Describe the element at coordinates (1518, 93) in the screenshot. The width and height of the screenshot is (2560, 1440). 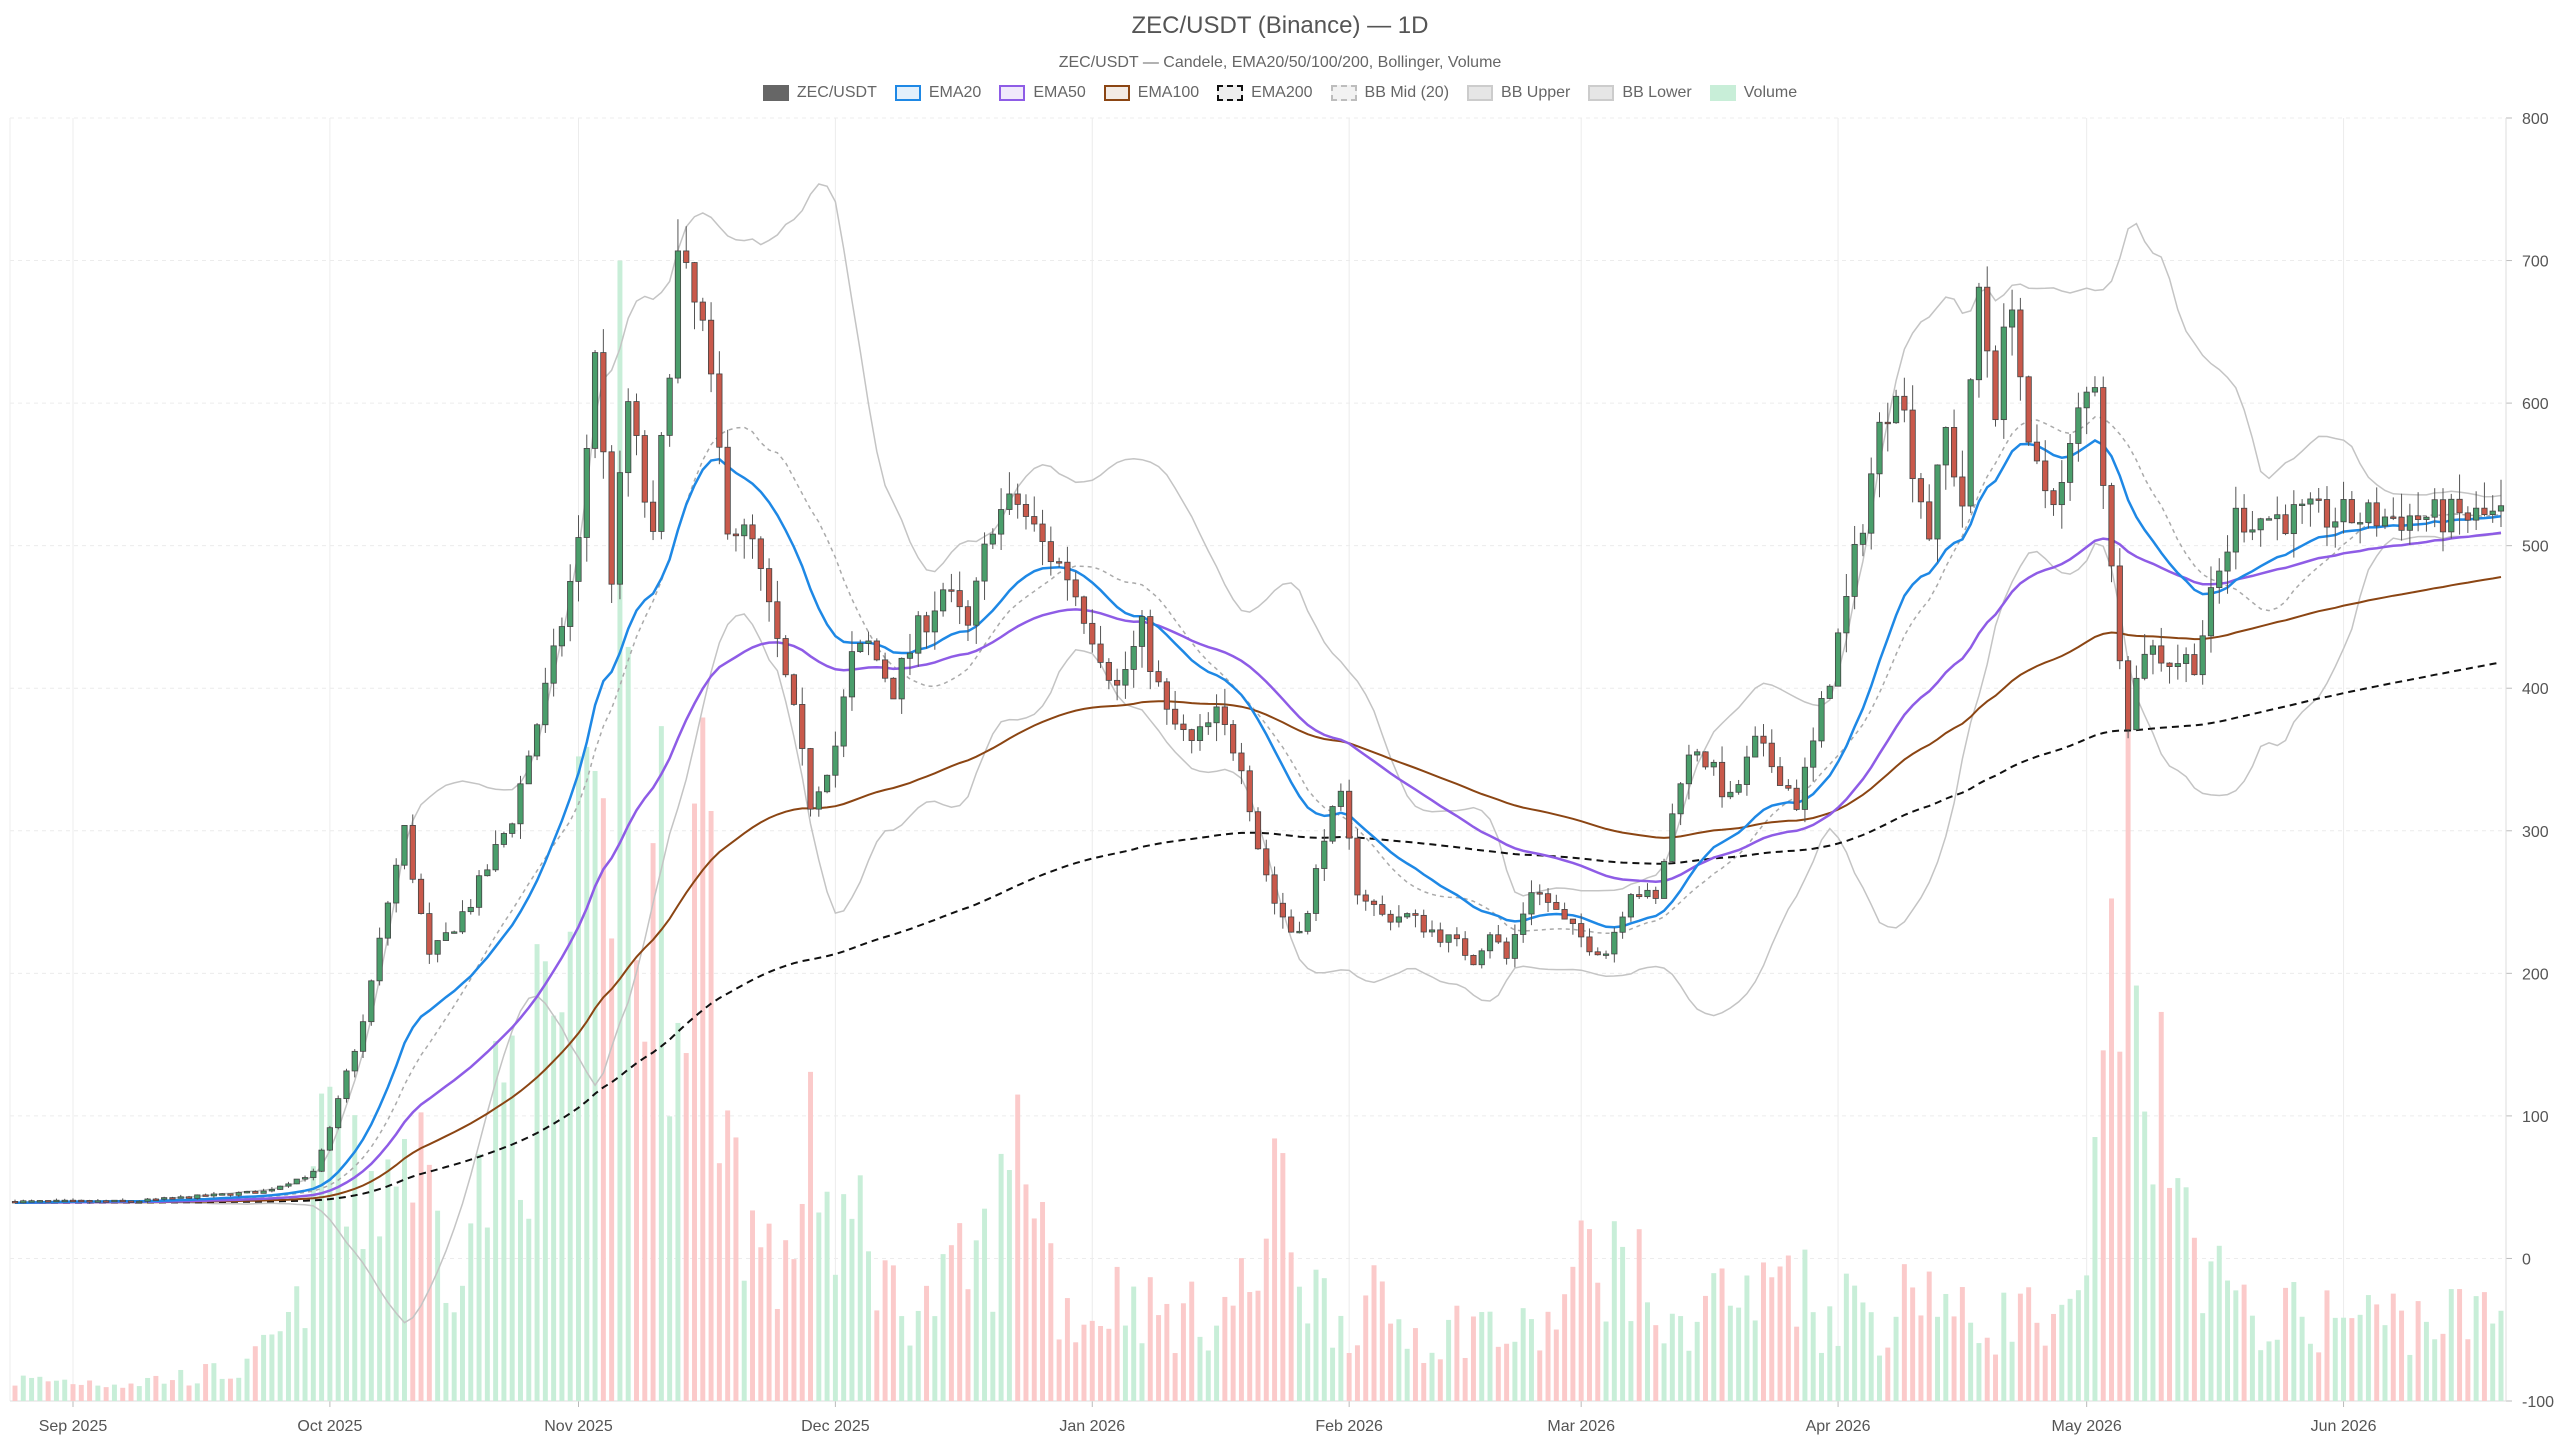
I see `legend-item: BB Upper` at that location.